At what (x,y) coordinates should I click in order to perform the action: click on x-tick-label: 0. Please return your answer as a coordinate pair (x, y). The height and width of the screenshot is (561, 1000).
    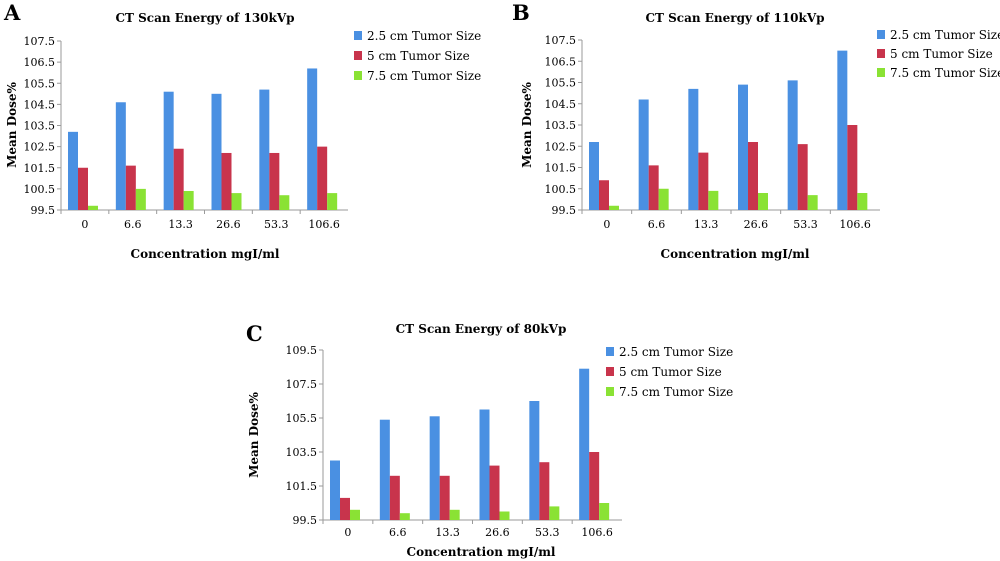
    Looking at the image, I should click on (84, 224).